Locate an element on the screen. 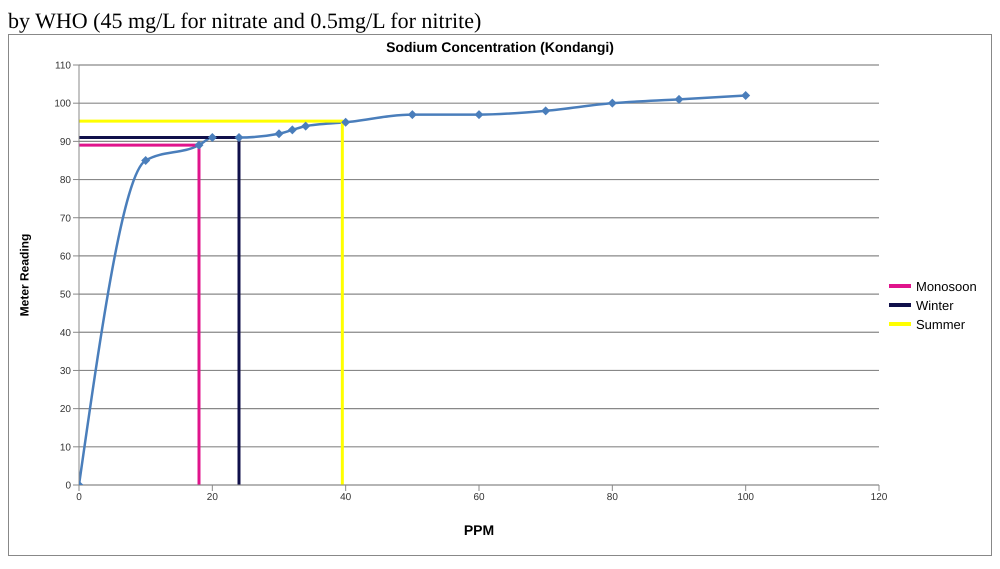 Image resolution: width=1000 pixels, height=569 pixels. y-axis-title: Meter Reading is located at coordinates (24, 275).